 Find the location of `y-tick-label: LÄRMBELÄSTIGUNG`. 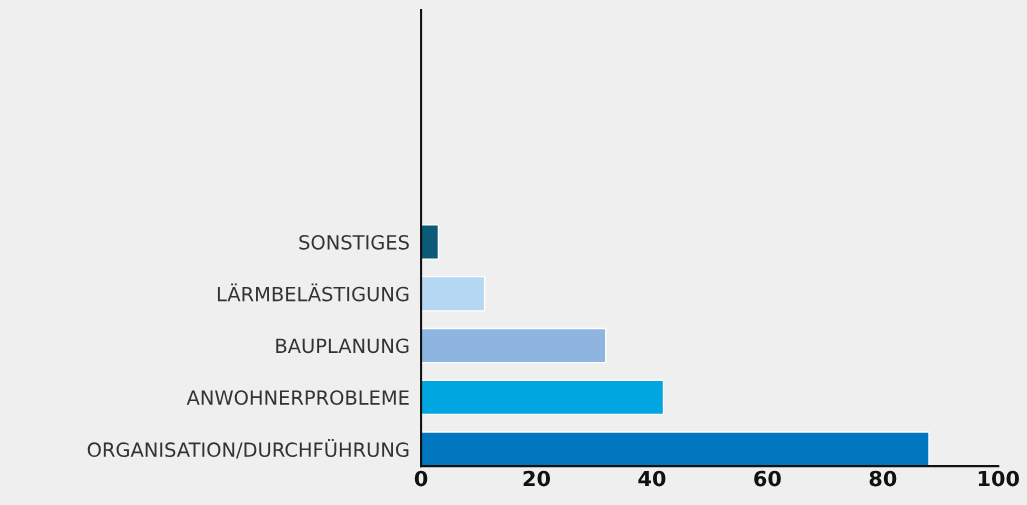

y-tick-label: LÄRMBELÄSTIGUNG is located at coordinates (313, 292).